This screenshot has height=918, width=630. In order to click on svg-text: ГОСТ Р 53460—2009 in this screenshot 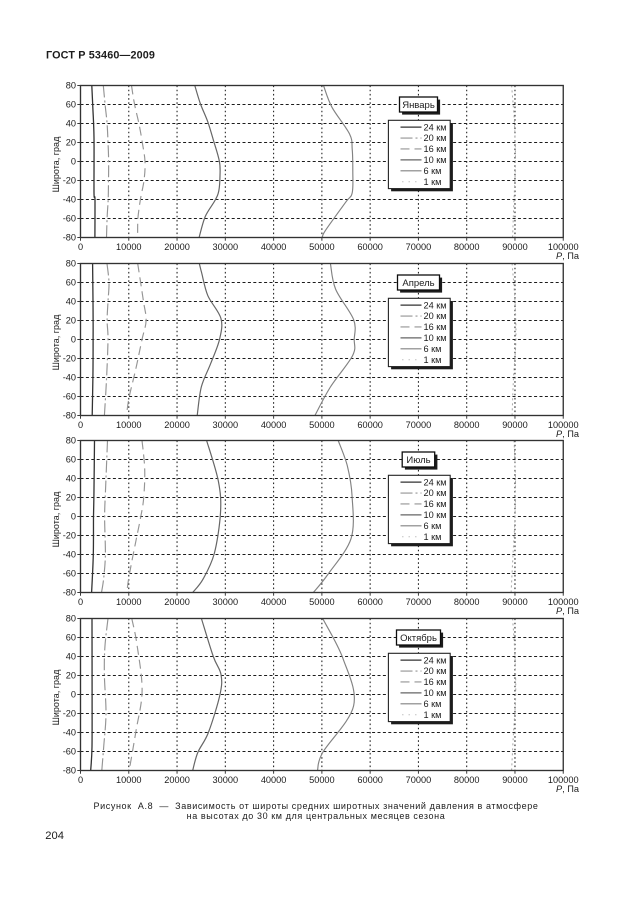, I will do `click(100, 55)`.